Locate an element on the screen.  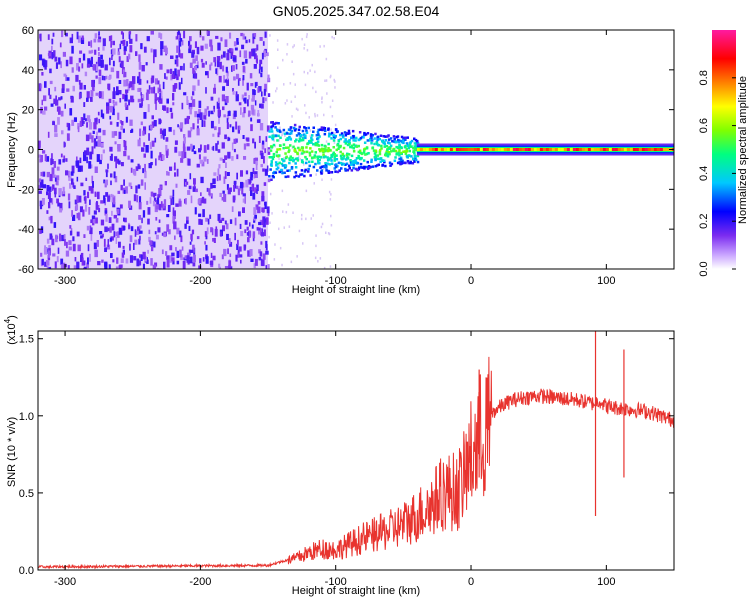
snr-x-tick-label: 0 is located at coordinates (471, 582).